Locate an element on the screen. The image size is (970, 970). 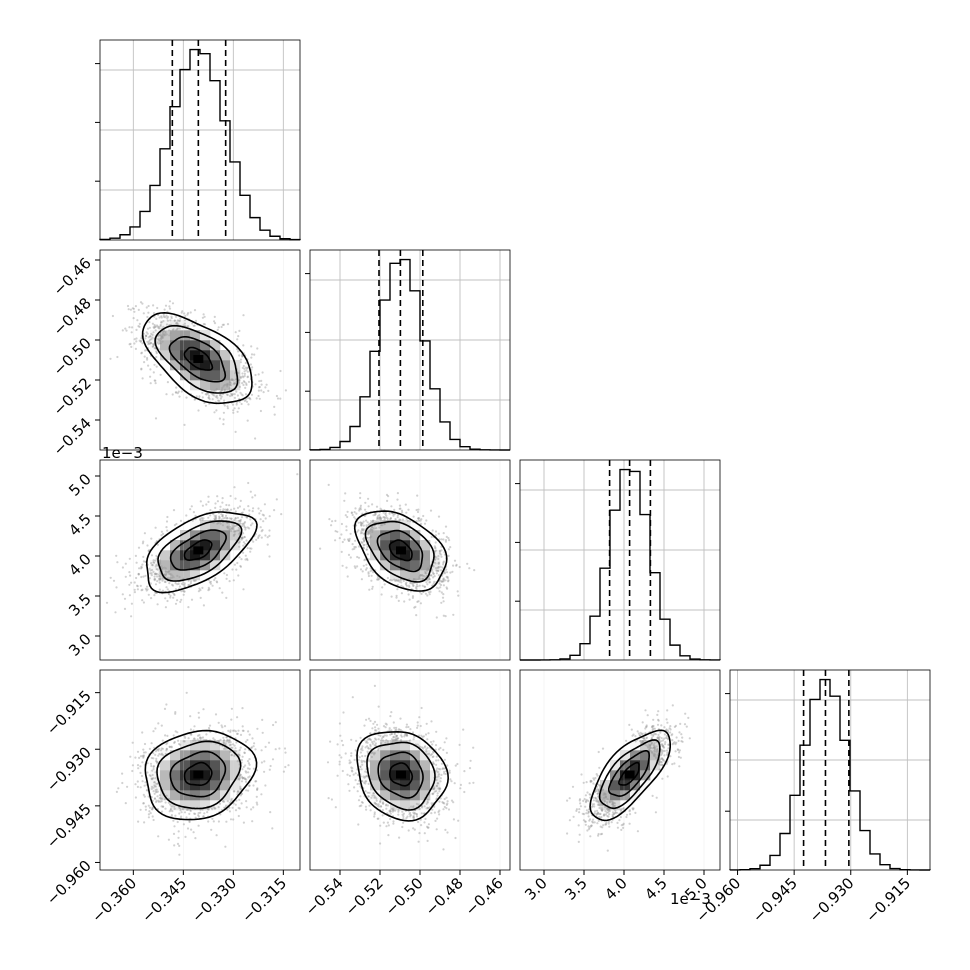
x-tick-label: −0.315 is located at coordinates (264, 900).